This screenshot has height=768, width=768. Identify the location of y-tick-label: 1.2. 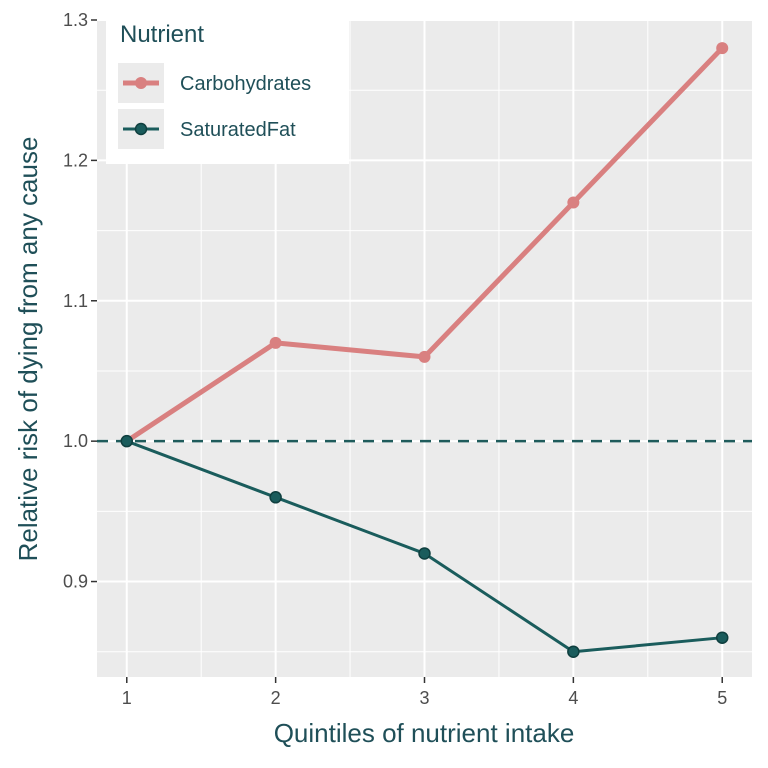
(75, 160).